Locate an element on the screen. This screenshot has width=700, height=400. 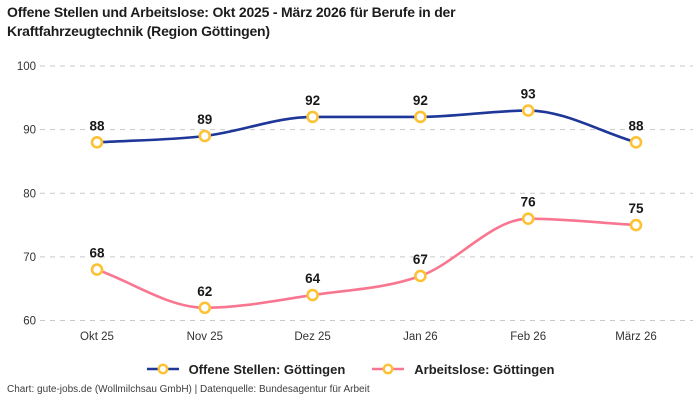
legend-item-arbeitslose: Arbeitslose: Göttingen is located at coordinates (462, 369).